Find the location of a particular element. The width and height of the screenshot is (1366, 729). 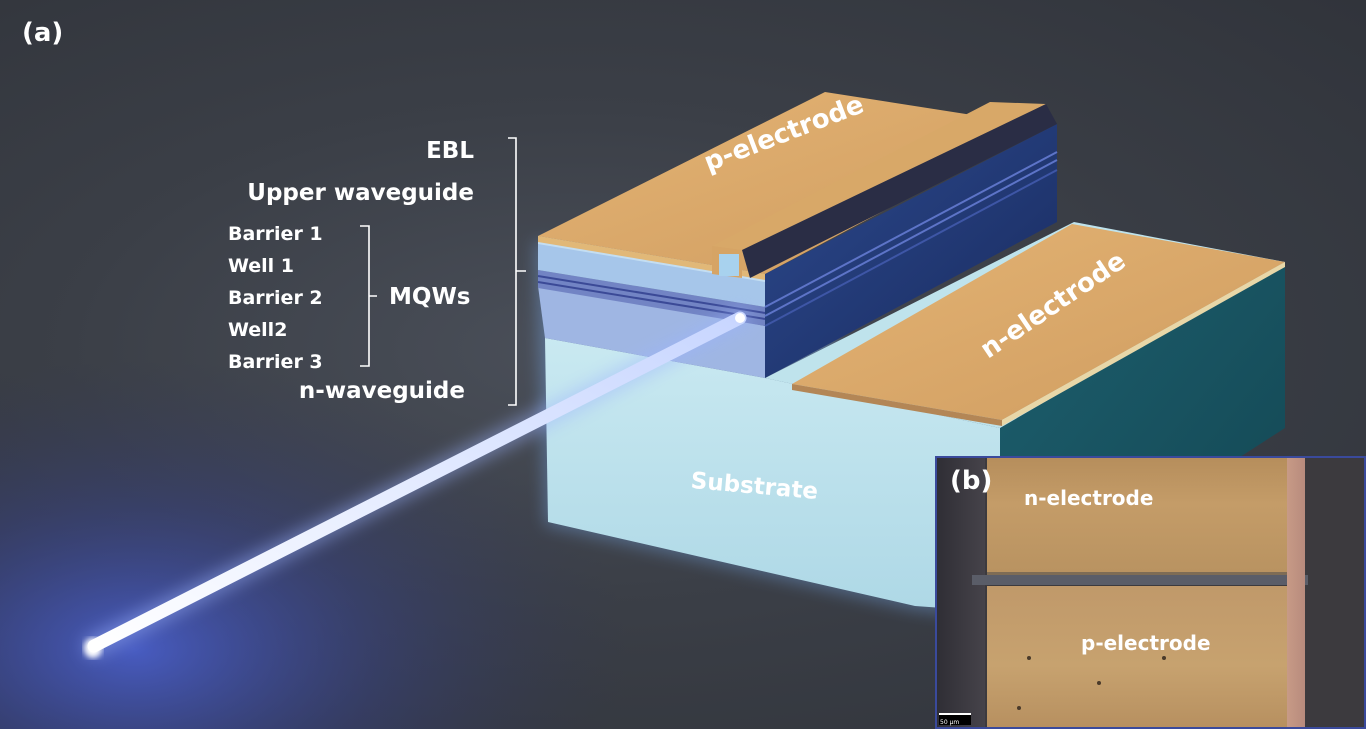

ridge-side is located at coordinates (899, 191).